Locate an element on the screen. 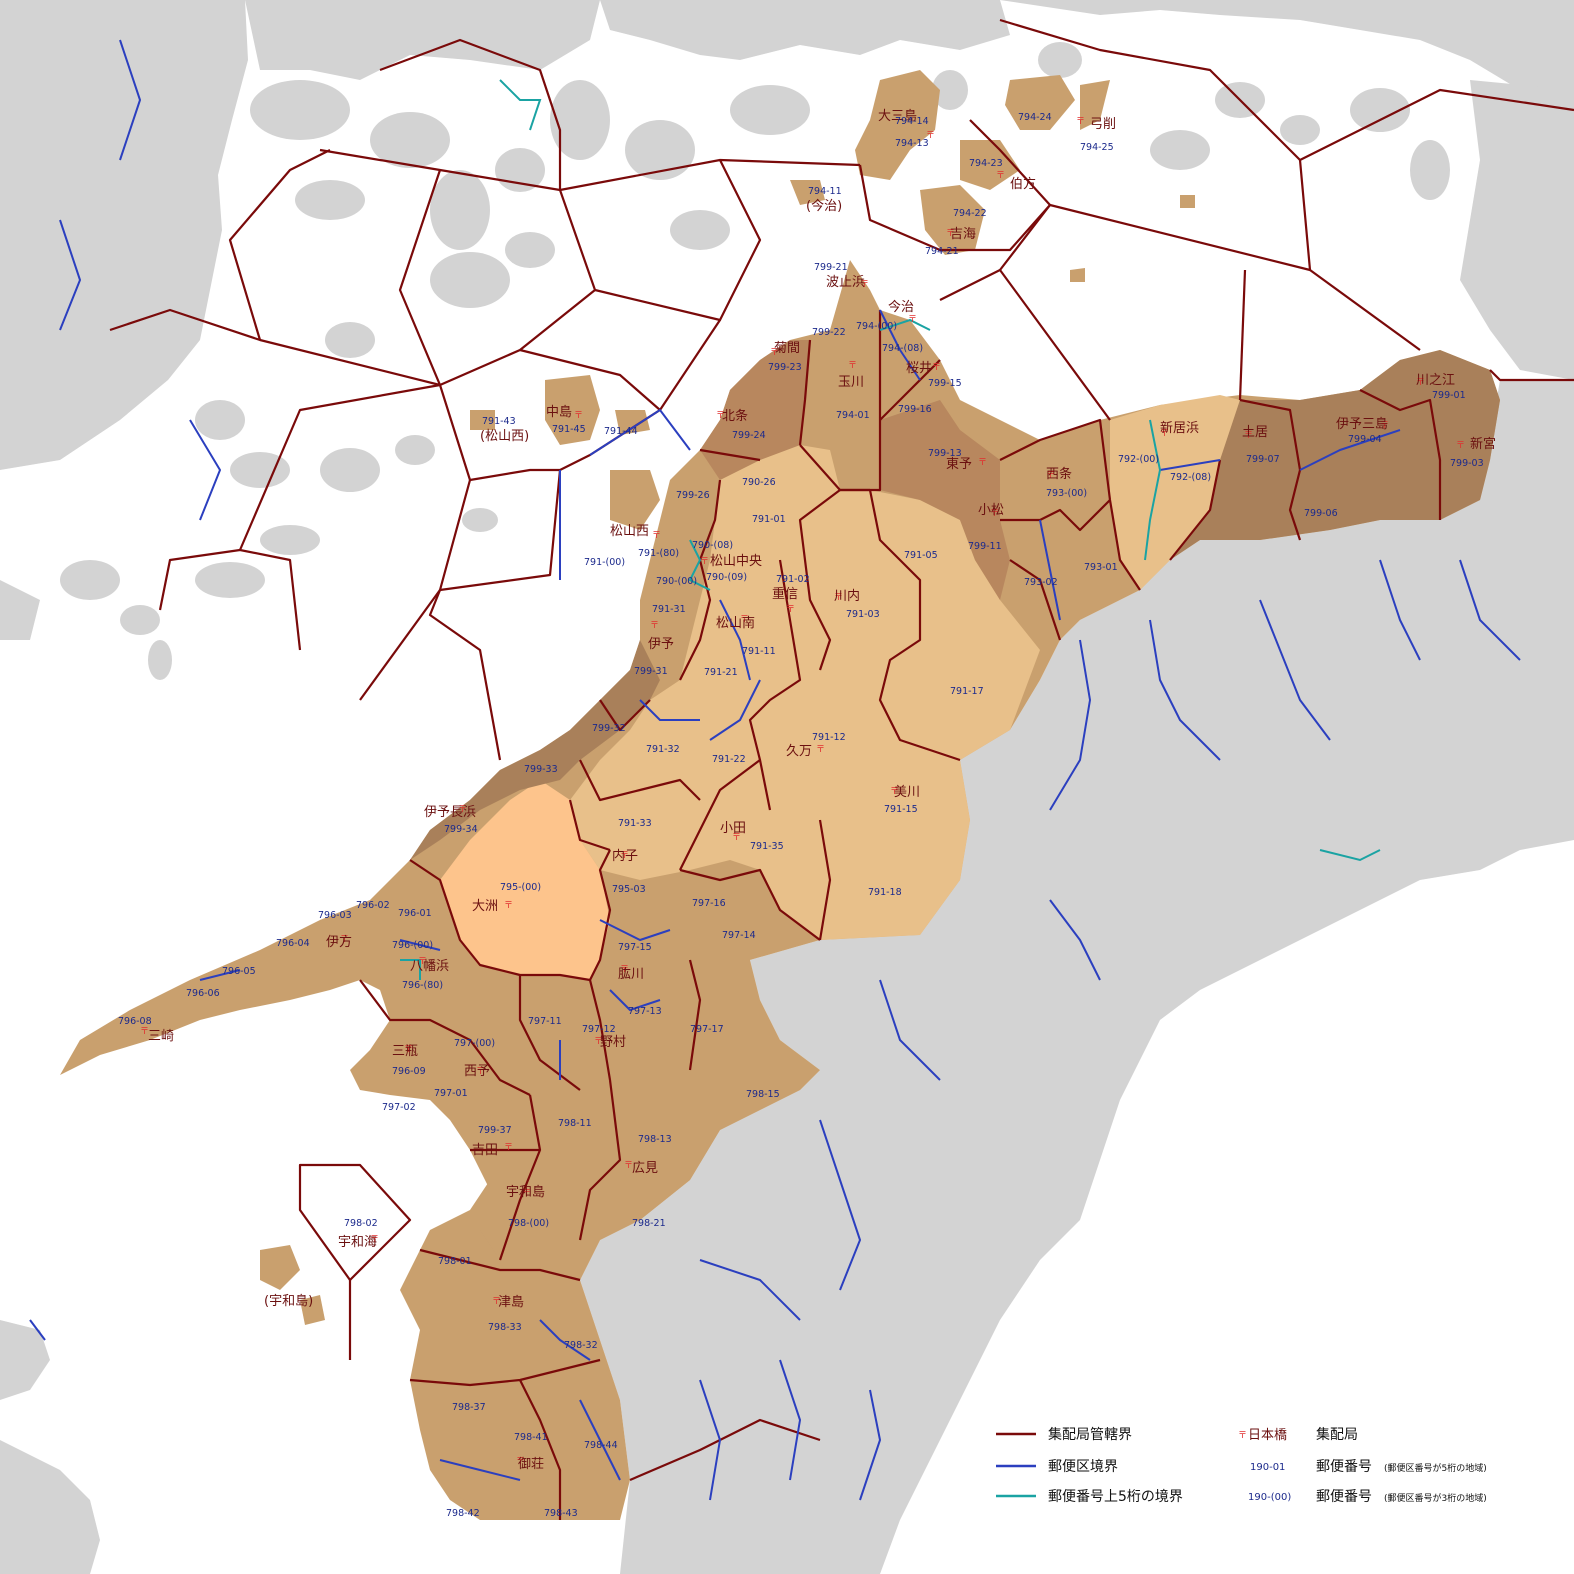  office-name-label: 小松 is located at coordinates (991, 510).